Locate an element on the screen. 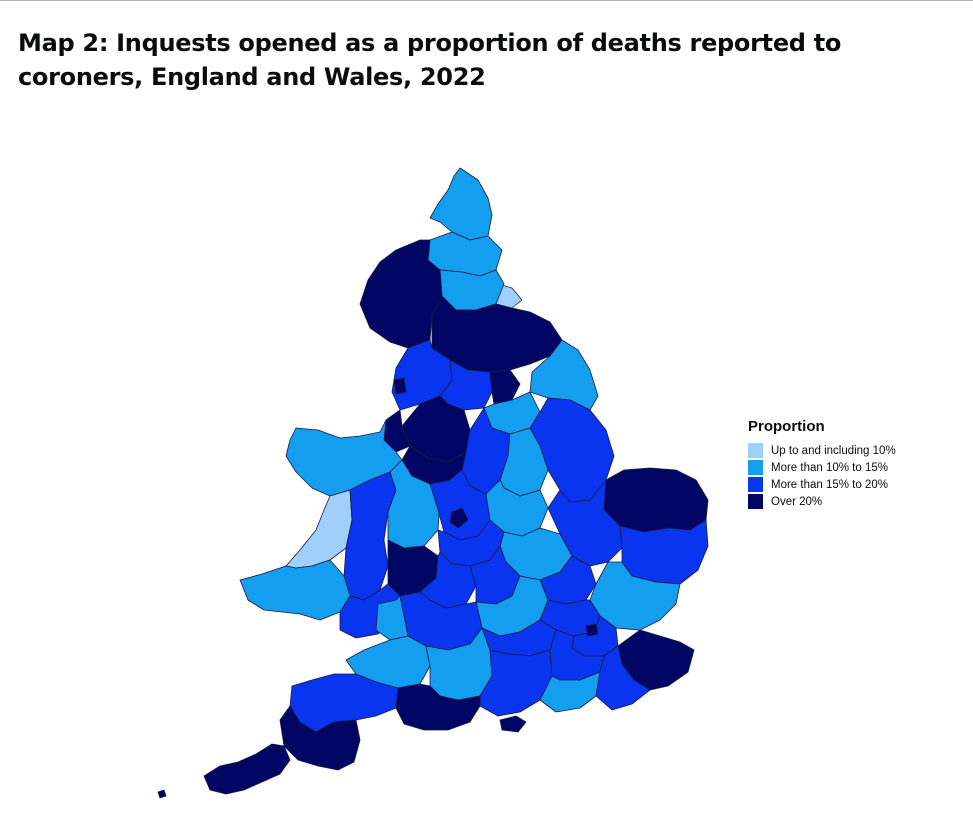 The width and height of the screenshot is (973, 830). region-northumberland is located at coordinates (461, 204).